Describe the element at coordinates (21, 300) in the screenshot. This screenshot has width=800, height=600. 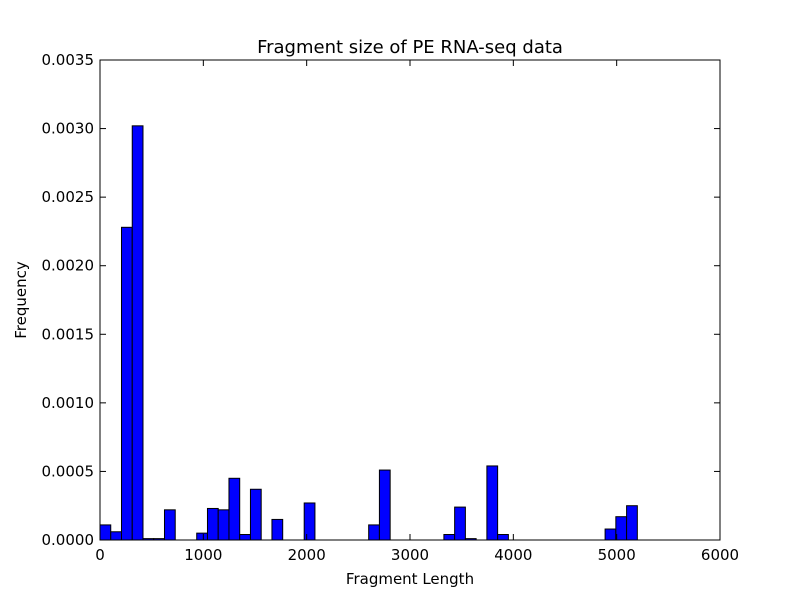
I see `y-axis-title: Frequency` at that location.